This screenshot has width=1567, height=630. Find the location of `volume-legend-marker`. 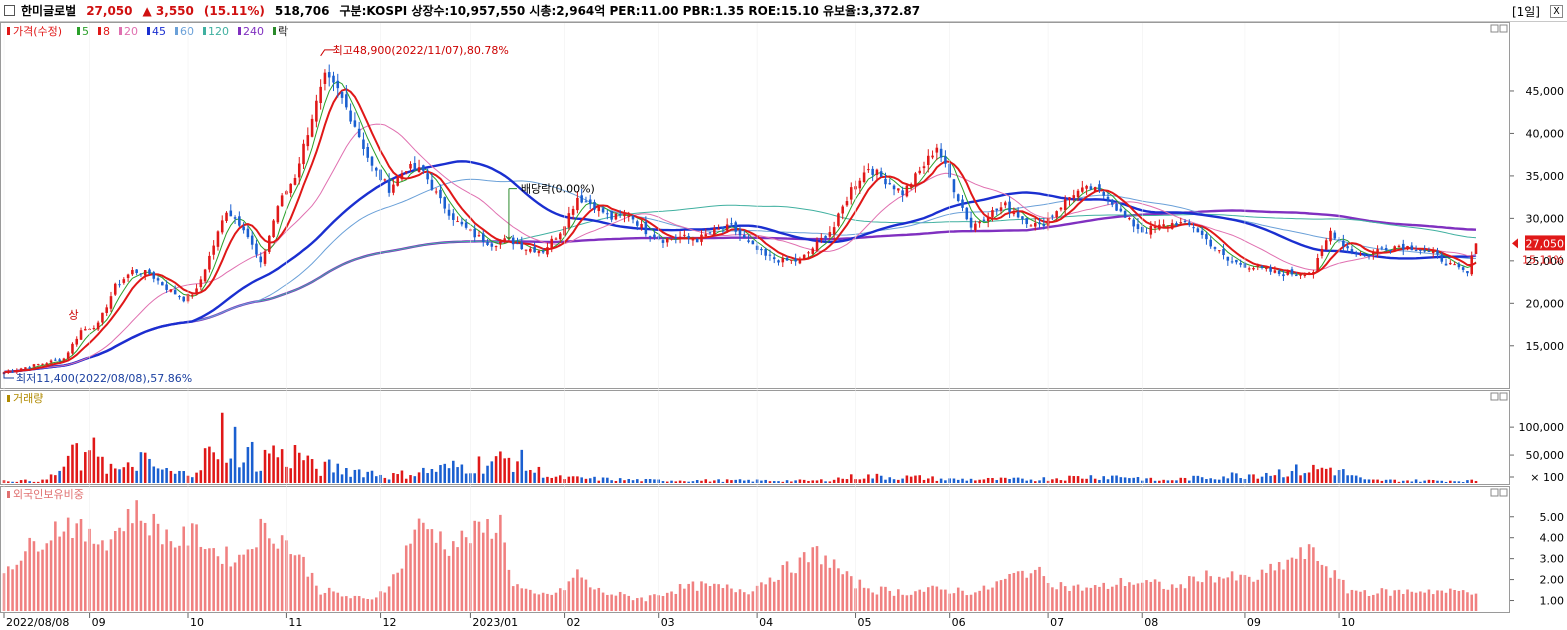

volume-legend-marker is located at coordinates (8, 398).